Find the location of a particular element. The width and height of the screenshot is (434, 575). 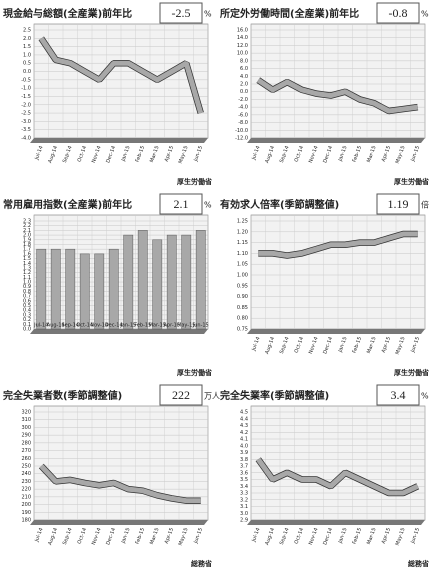

y-tick-label: 1.05 is located at coordinates (242, 265).